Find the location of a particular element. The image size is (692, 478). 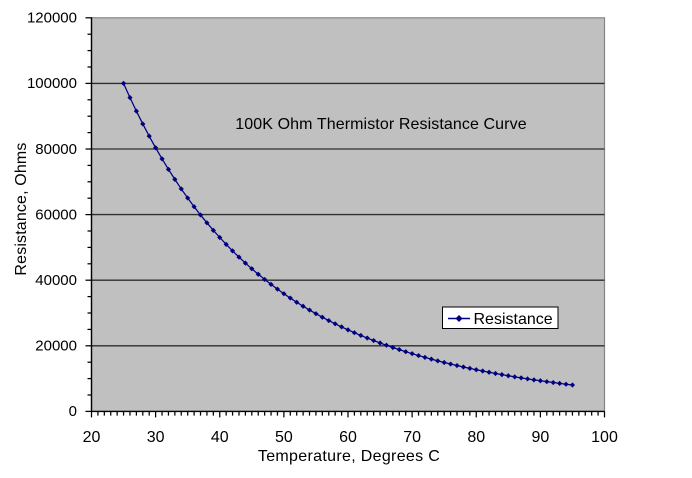

svg-text: 80000 is located at coordinates (56, 149).